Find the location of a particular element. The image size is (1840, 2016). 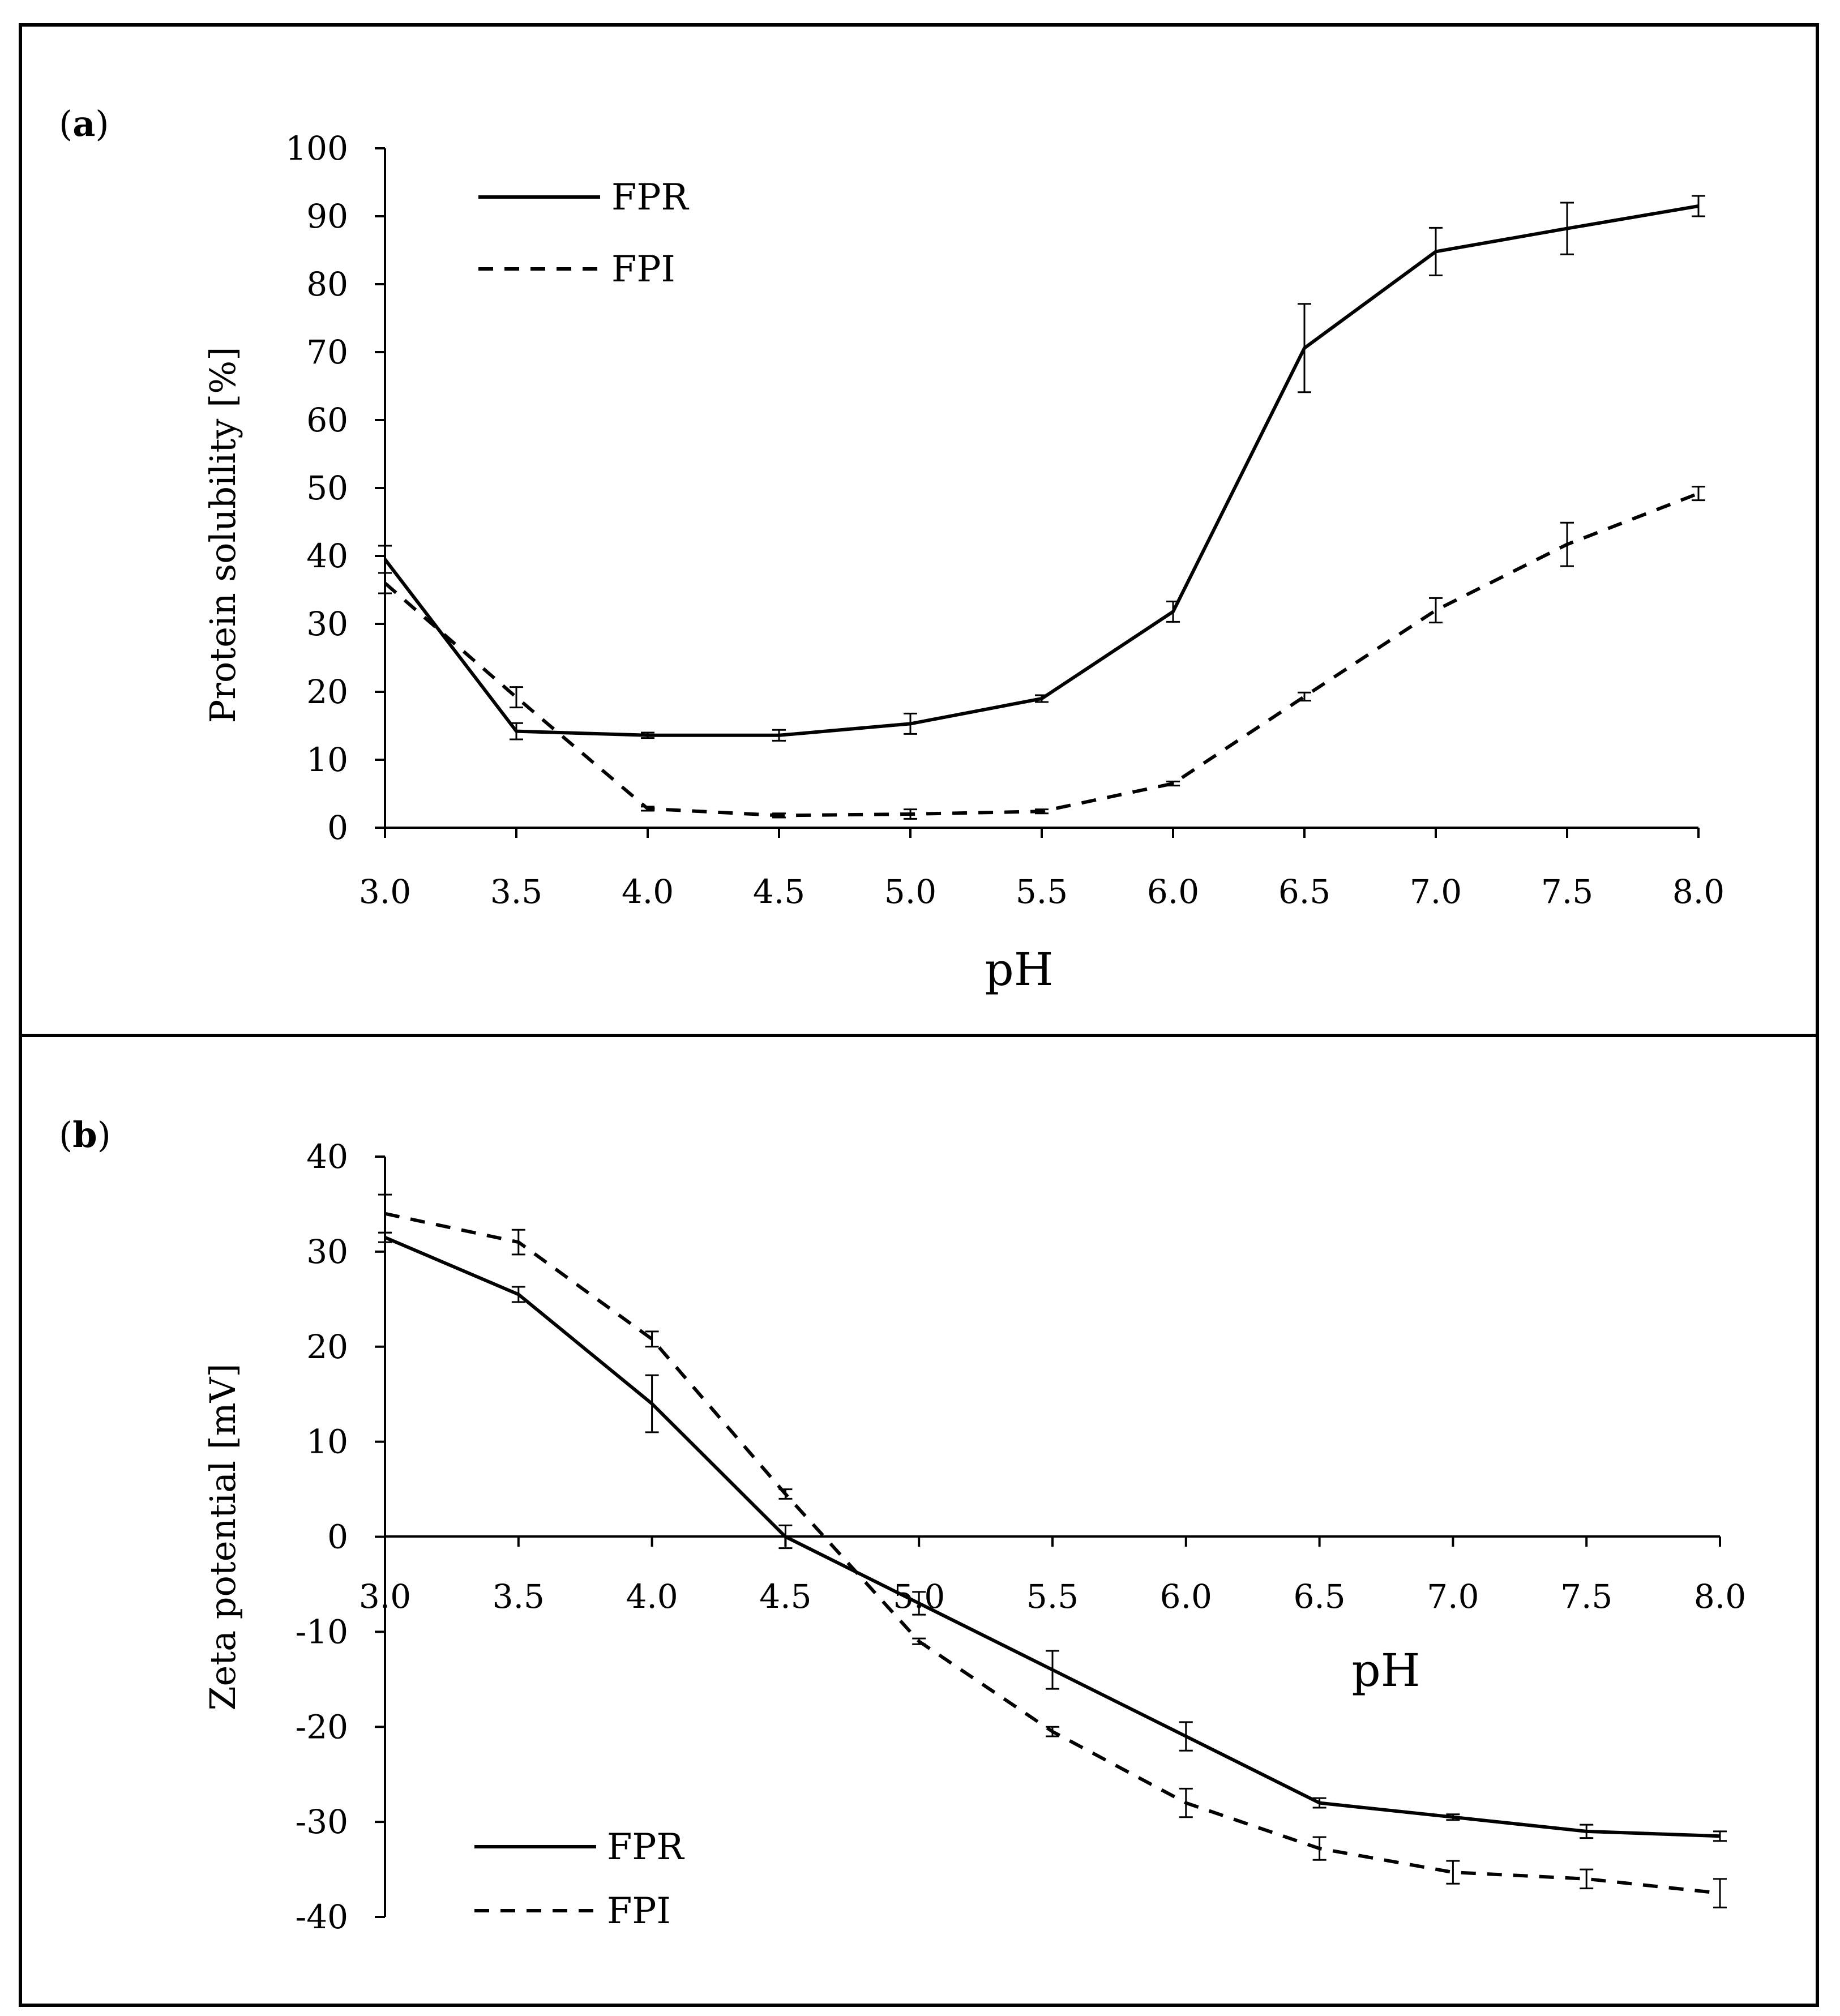

series-line-fpi-a is located at coordinates (1042, 654).